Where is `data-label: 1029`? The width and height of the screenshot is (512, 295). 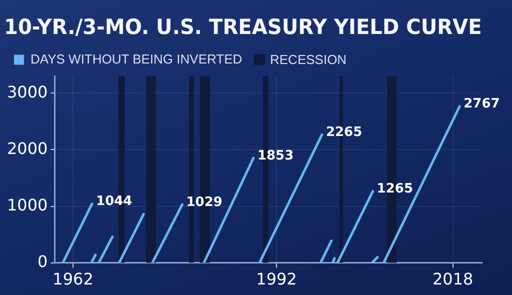
data-label: 1029 is located at coordinates (204, 202).